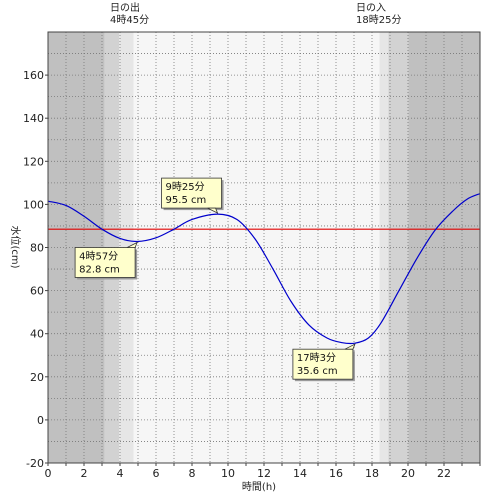 This screenshot has width=496, height=496. Describe the element at coordinates (99, 269) in the screenshot. I see `callout-level: 82.8 cm` at that location.